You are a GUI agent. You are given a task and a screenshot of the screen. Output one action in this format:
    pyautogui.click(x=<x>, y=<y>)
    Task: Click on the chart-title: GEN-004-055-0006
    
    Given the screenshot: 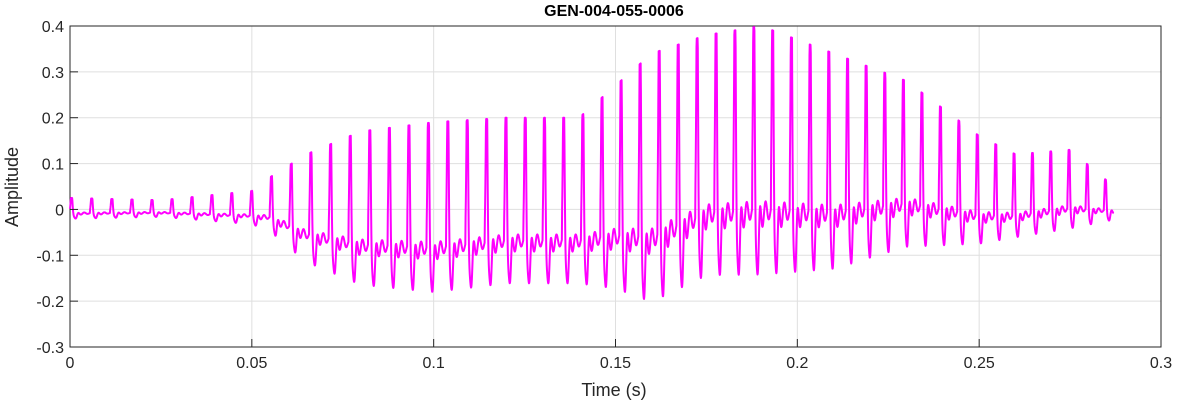 What is the action you would take?
    pyautogui.click(x=614, y=11)
    